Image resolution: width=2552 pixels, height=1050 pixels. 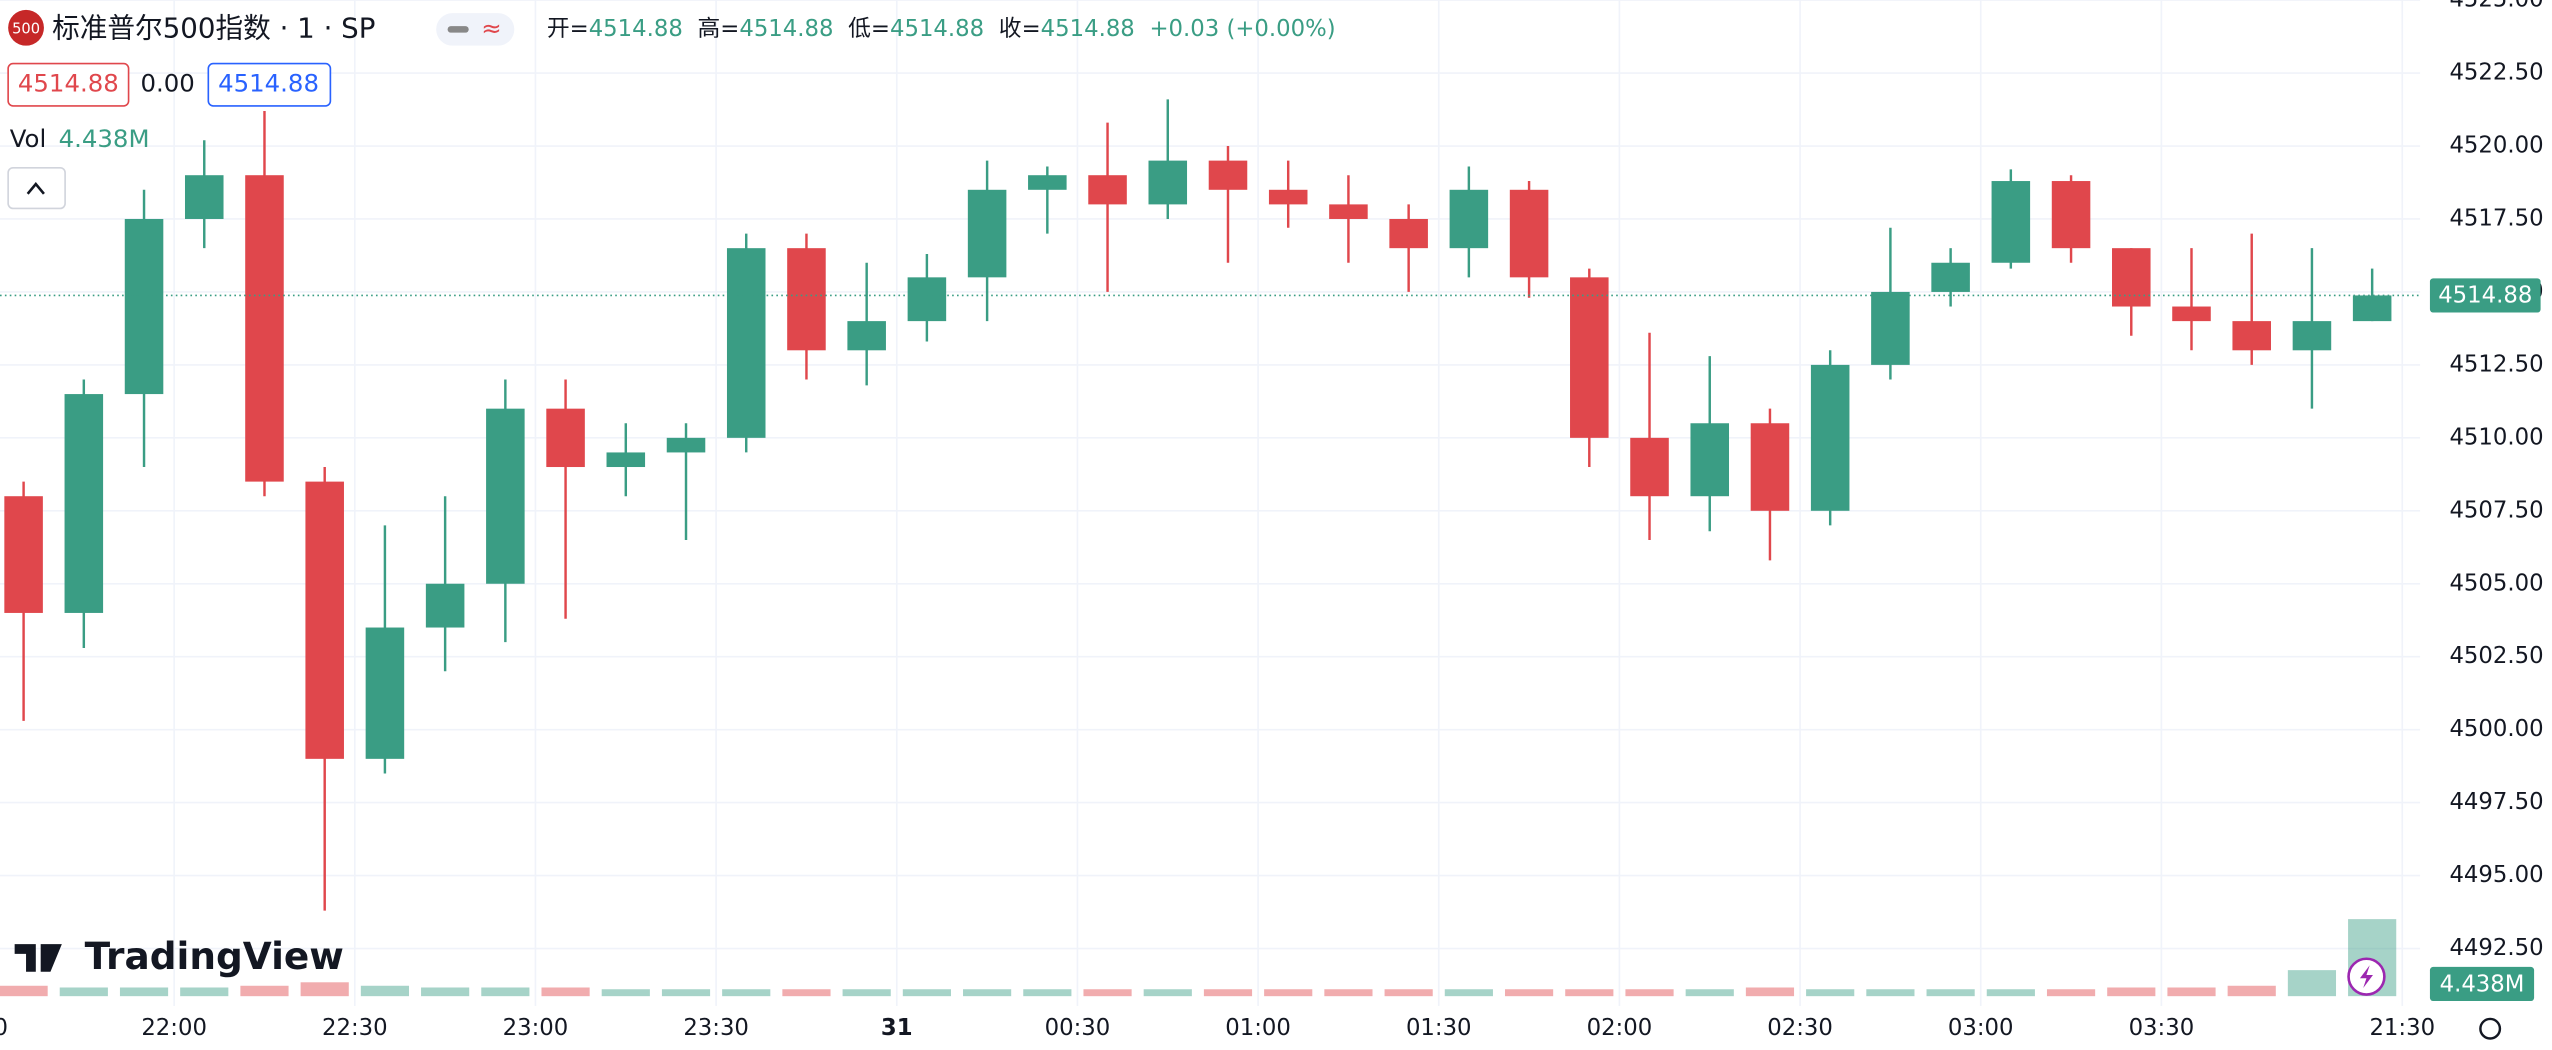 I want to click on toggle, so click(x=475, y=29).